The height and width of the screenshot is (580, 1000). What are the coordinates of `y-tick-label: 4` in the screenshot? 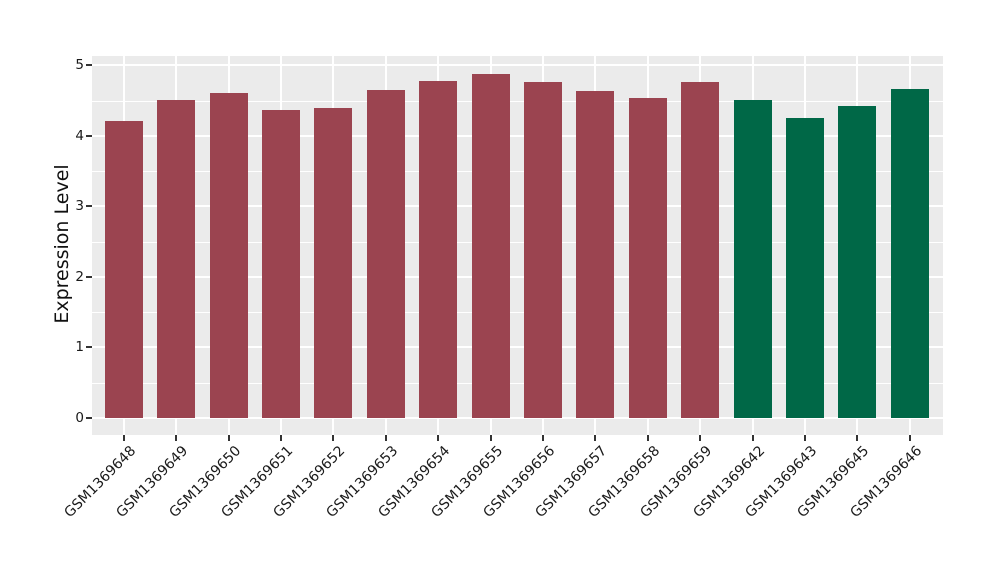 It's located at (79, 135).